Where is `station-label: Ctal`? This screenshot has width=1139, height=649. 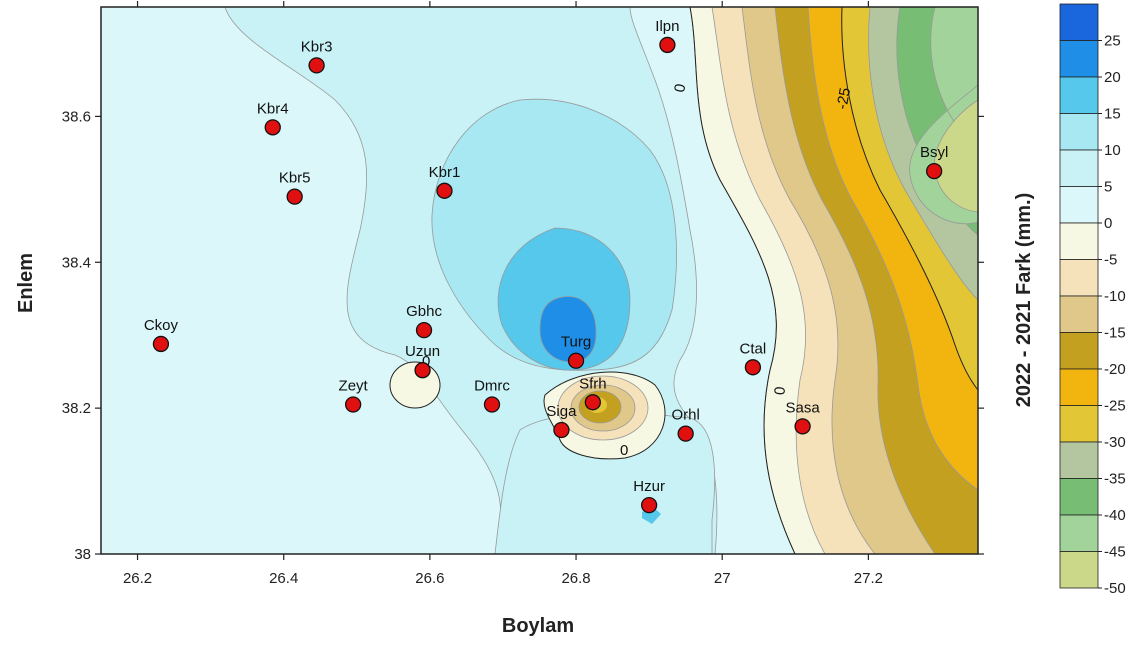 station-label: Ctal is located at coordinates (753, 348).